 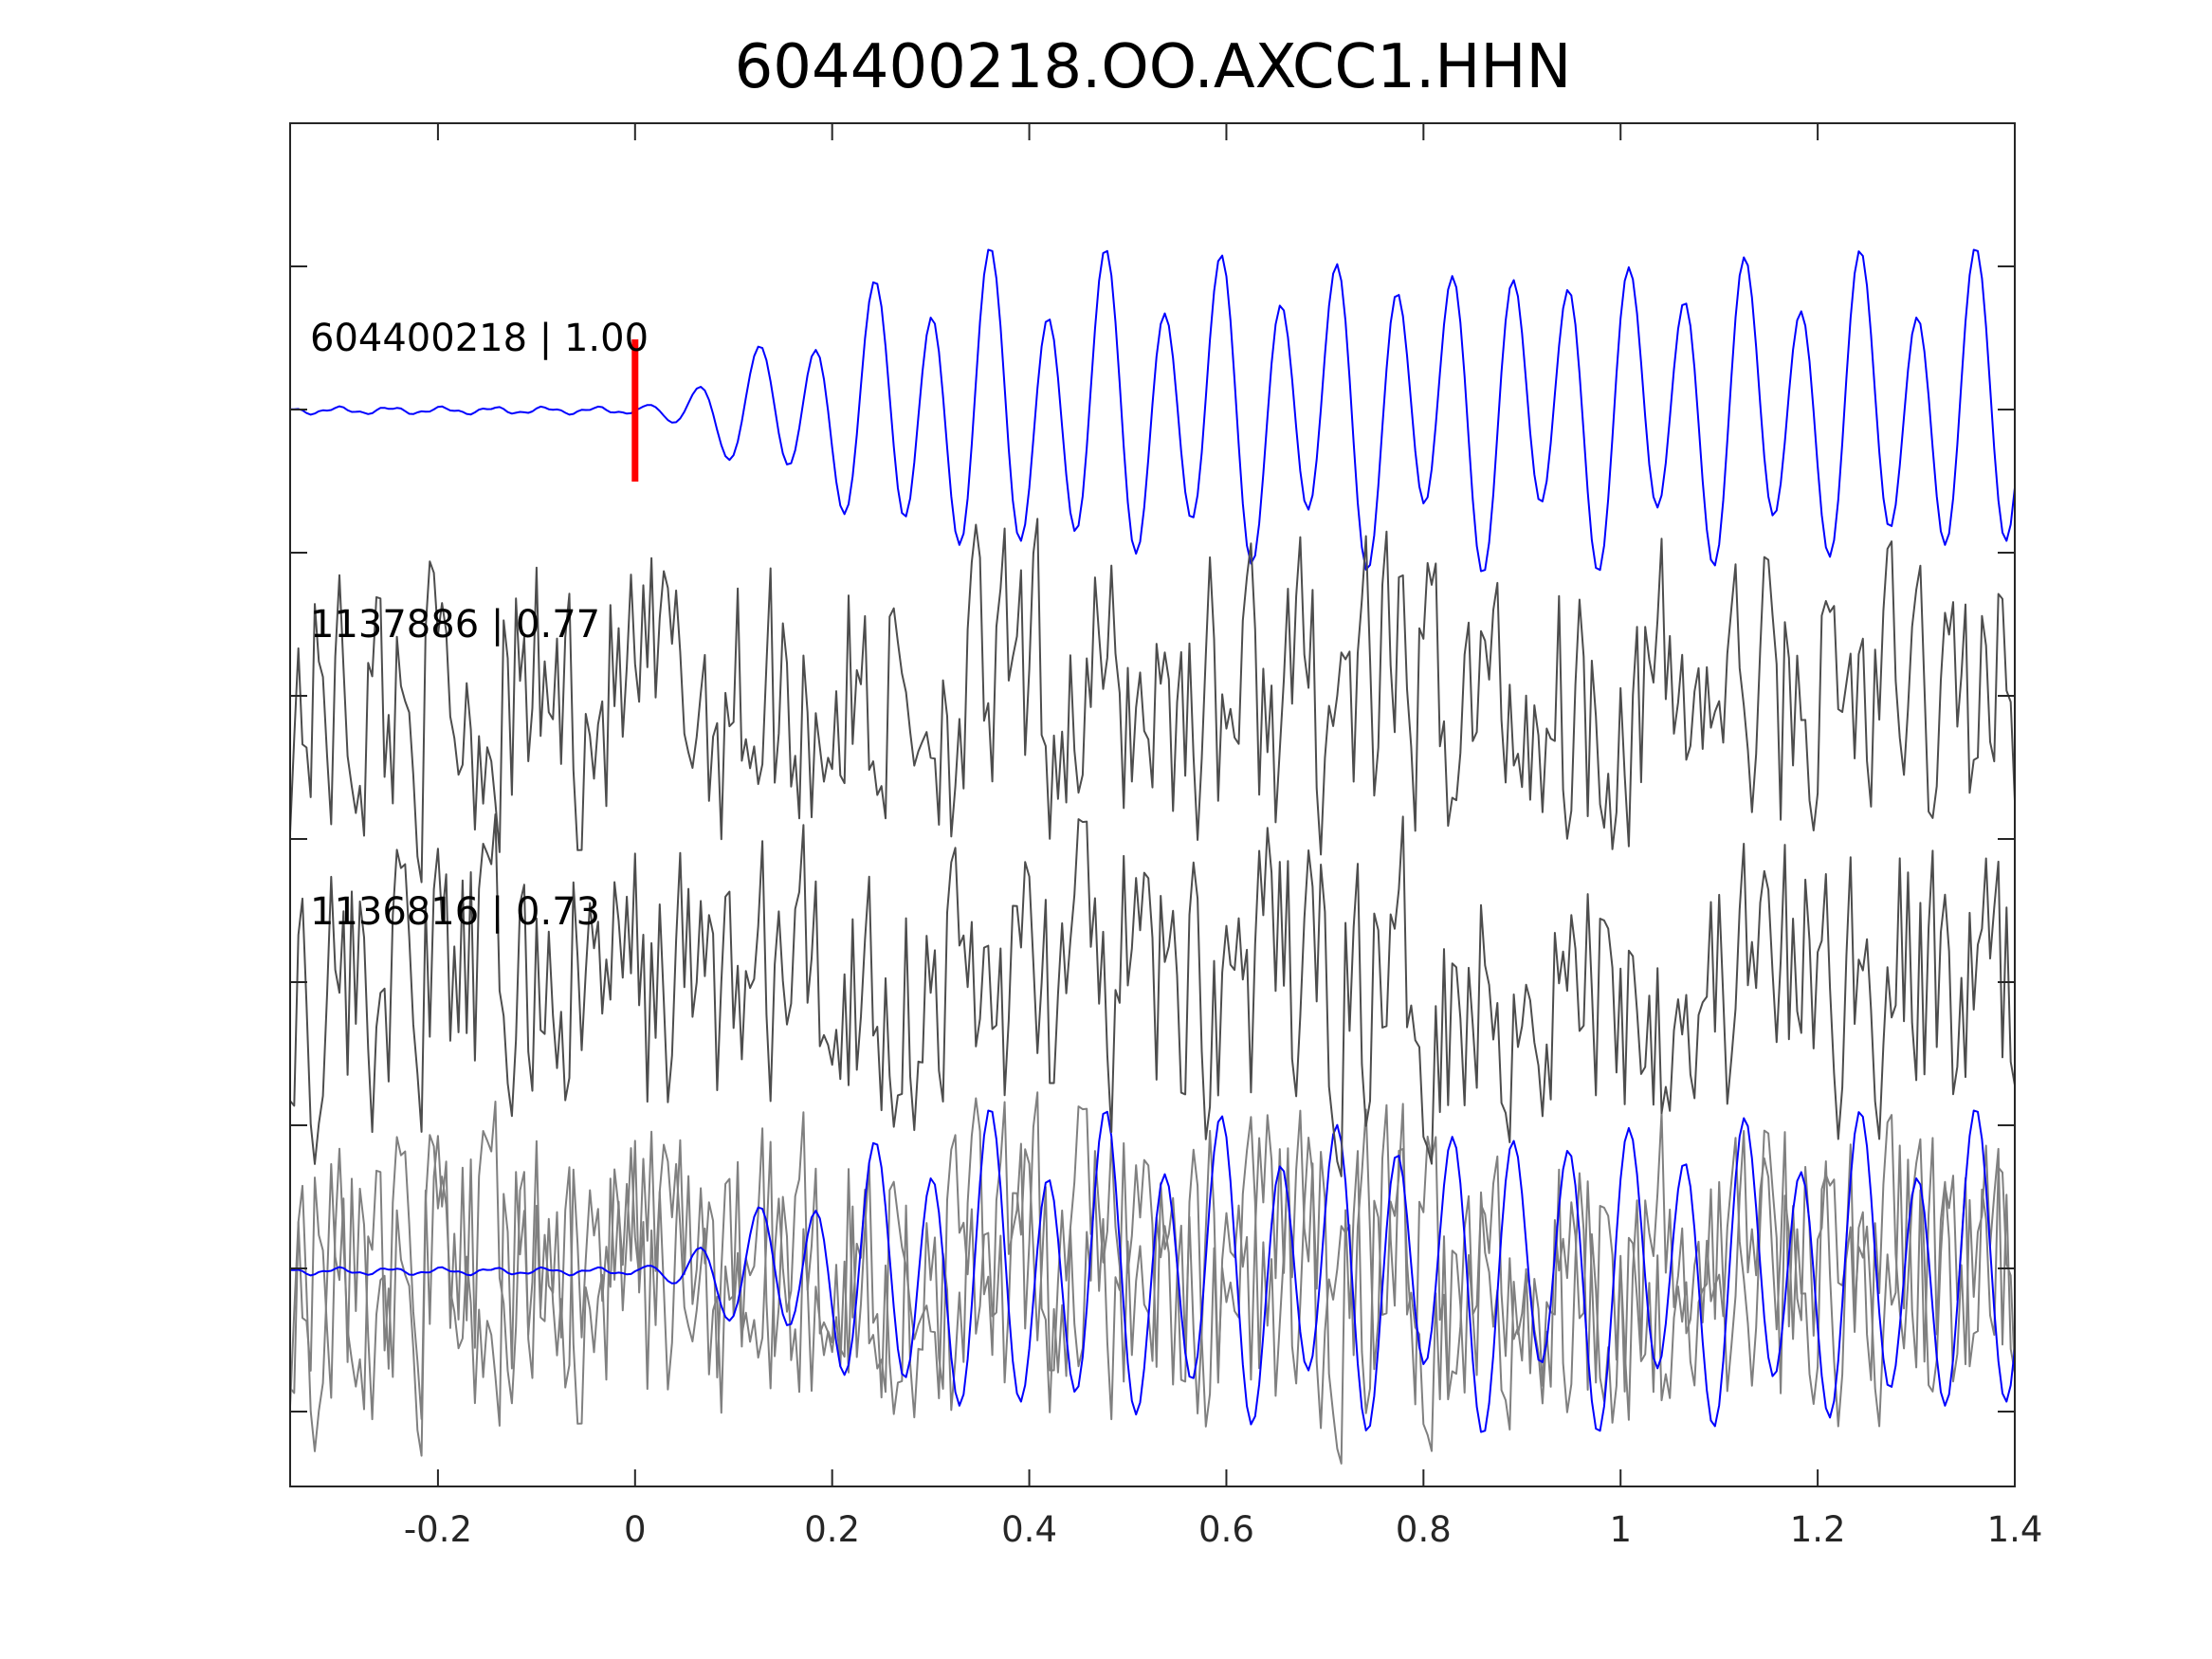 I want to click on x-tick-label: 1.2, so click(x=1818, y=1529).